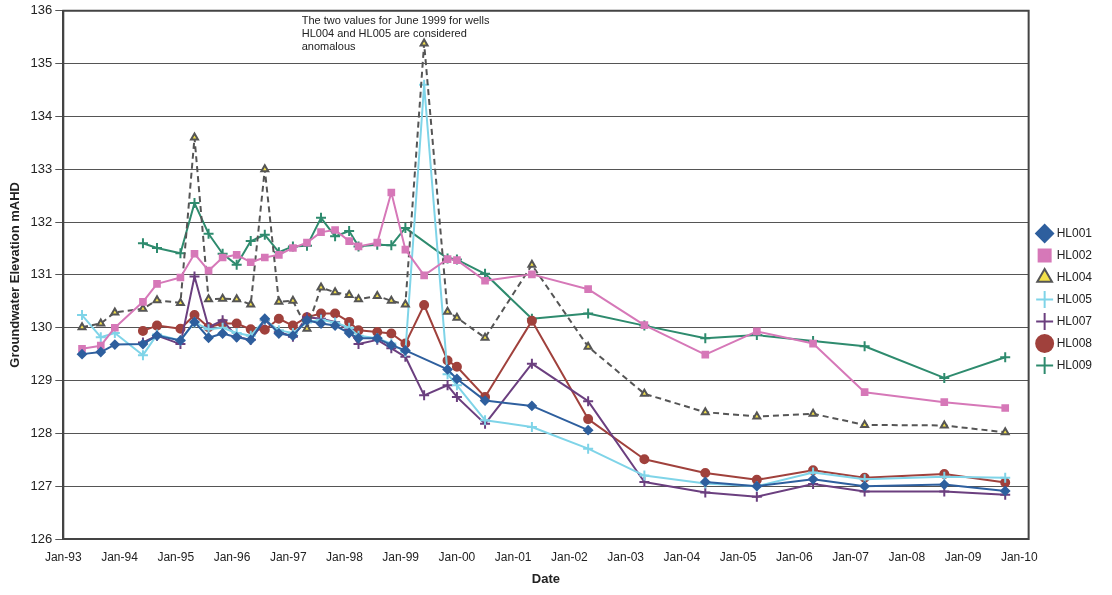 This screenshot has width=1112, height=595. Describe the element at coordinates (1074, 298) in the screenshot. I see `legend-label: HL005` at that location.